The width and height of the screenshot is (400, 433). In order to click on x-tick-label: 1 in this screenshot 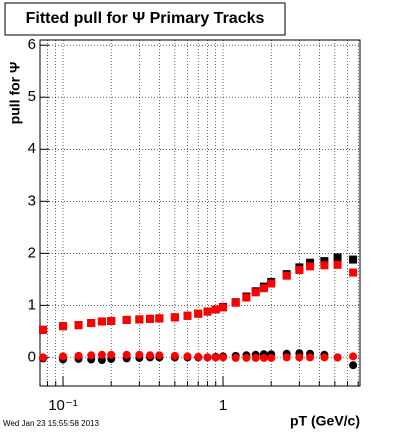, I will do `click(223, 405)`.